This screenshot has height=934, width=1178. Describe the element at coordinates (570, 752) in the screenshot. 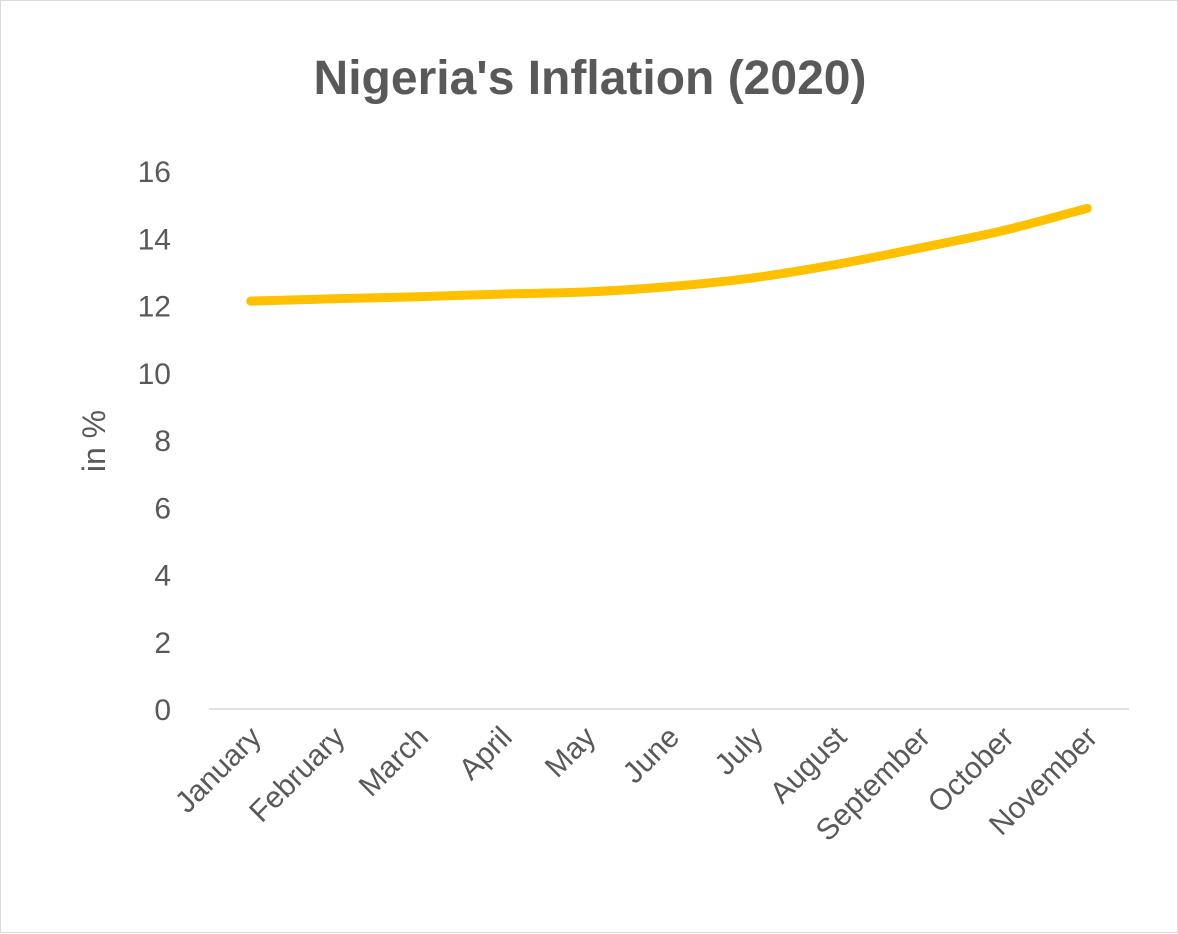

I see `x-tick-label: May` at that location.